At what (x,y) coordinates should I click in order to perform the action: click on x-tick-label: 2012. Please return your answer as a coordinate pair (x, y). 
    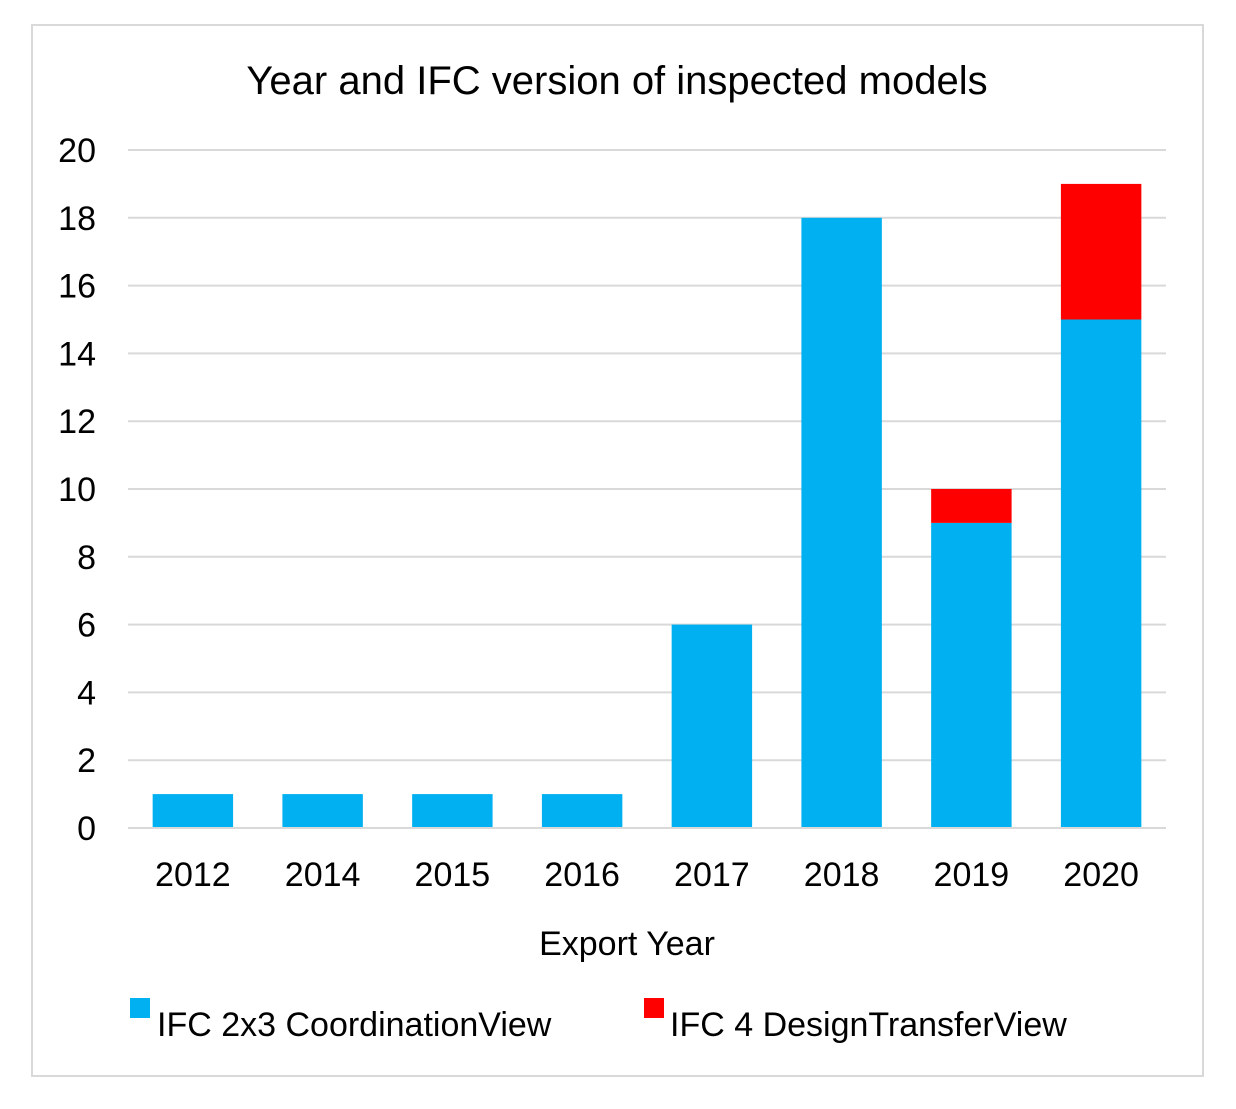
    Looking at the image, I should click on (193, 875).